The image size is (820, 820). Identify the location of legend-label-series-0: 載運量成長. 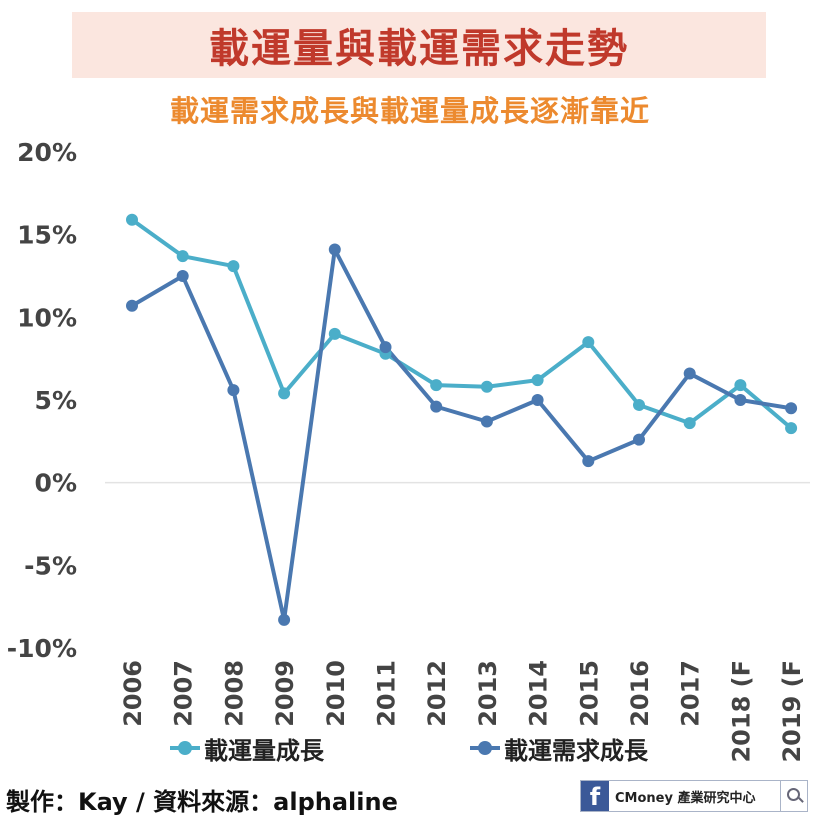
(264, 750).